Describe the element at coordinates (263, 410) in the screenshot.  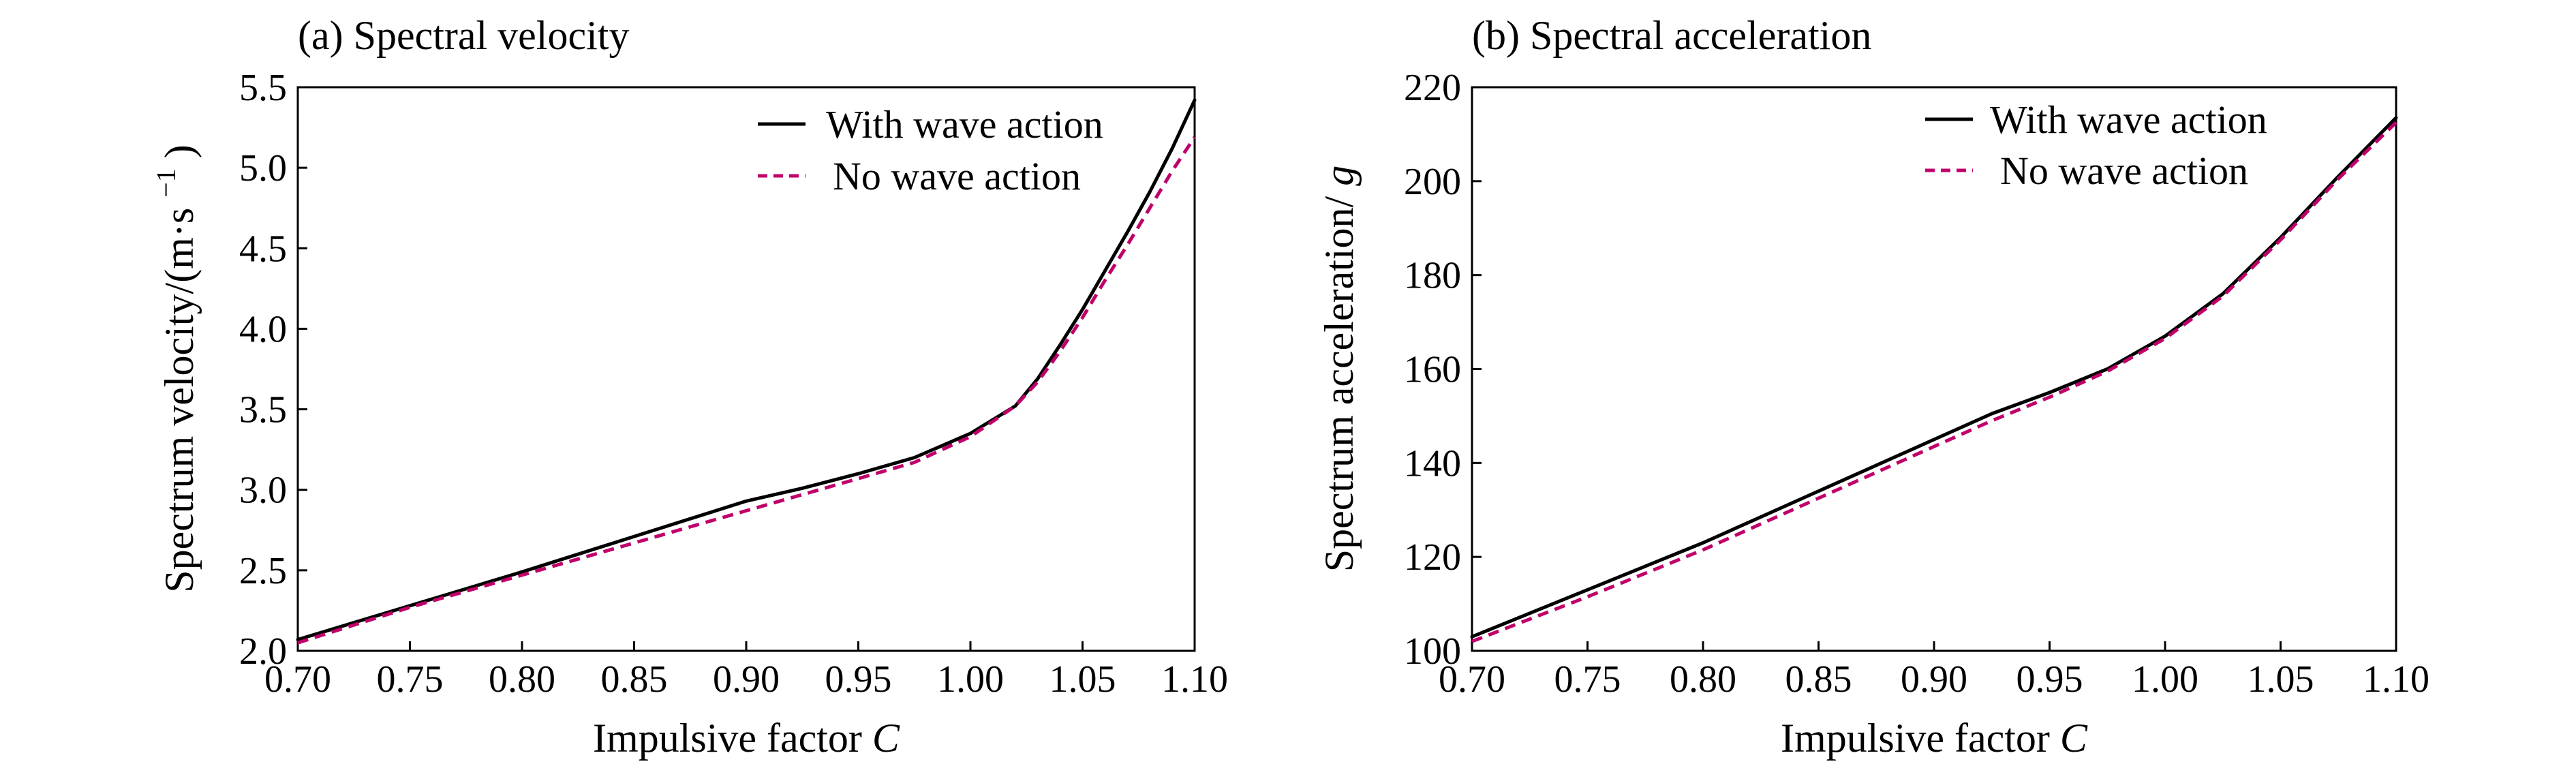
I see `y-tick-label: 3.5` at that location.